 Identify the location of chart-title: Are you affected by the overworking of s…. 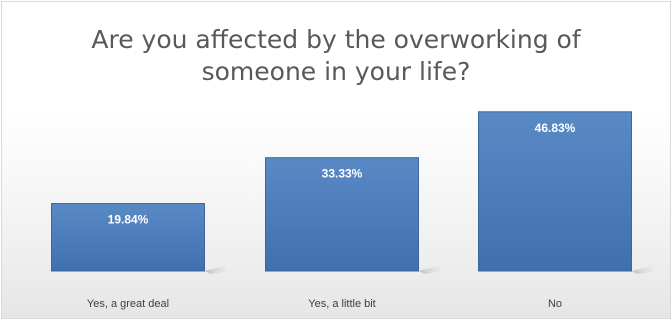
(336, 55).